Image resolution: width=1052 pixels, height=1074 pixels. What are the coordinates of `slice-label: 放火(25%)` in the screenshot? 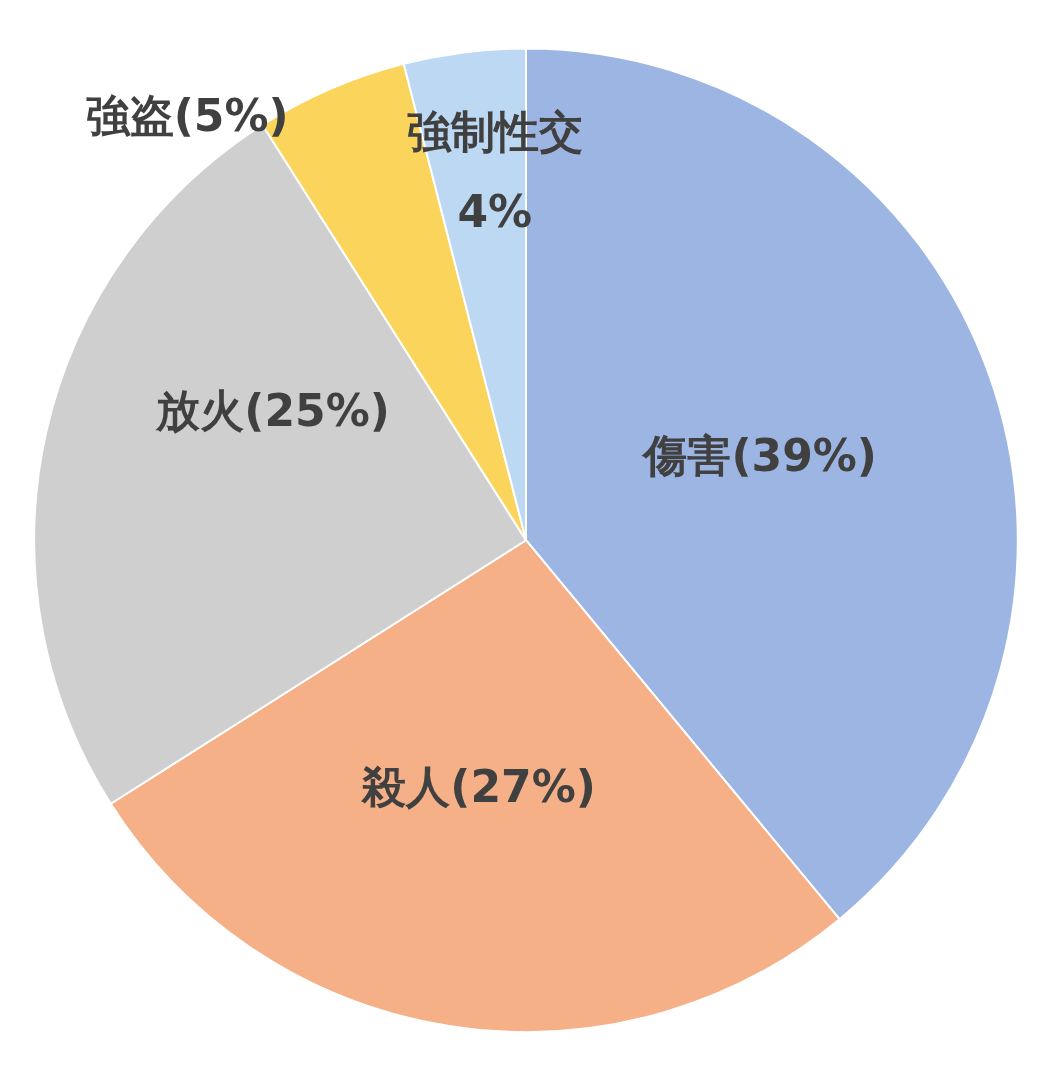 It's located at (272, 411).